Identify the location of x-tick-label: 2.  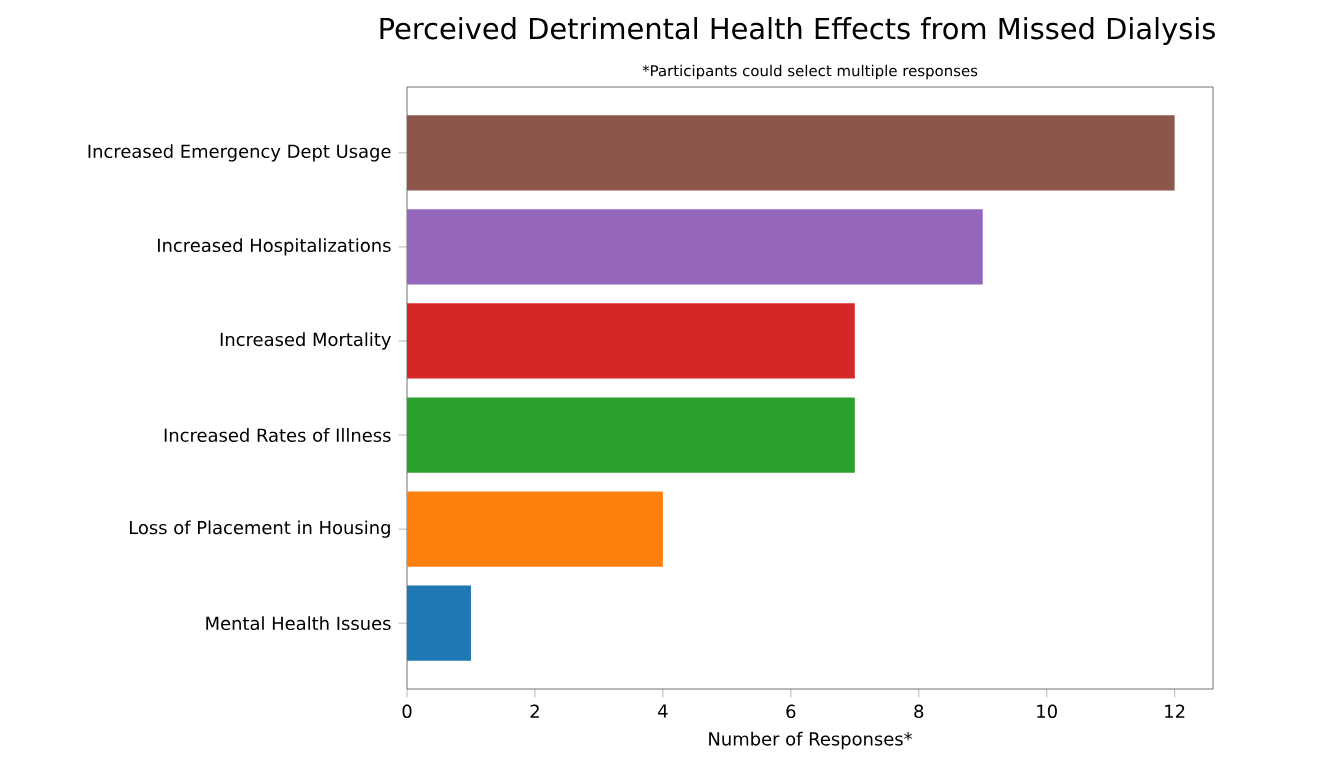
(534, 711).